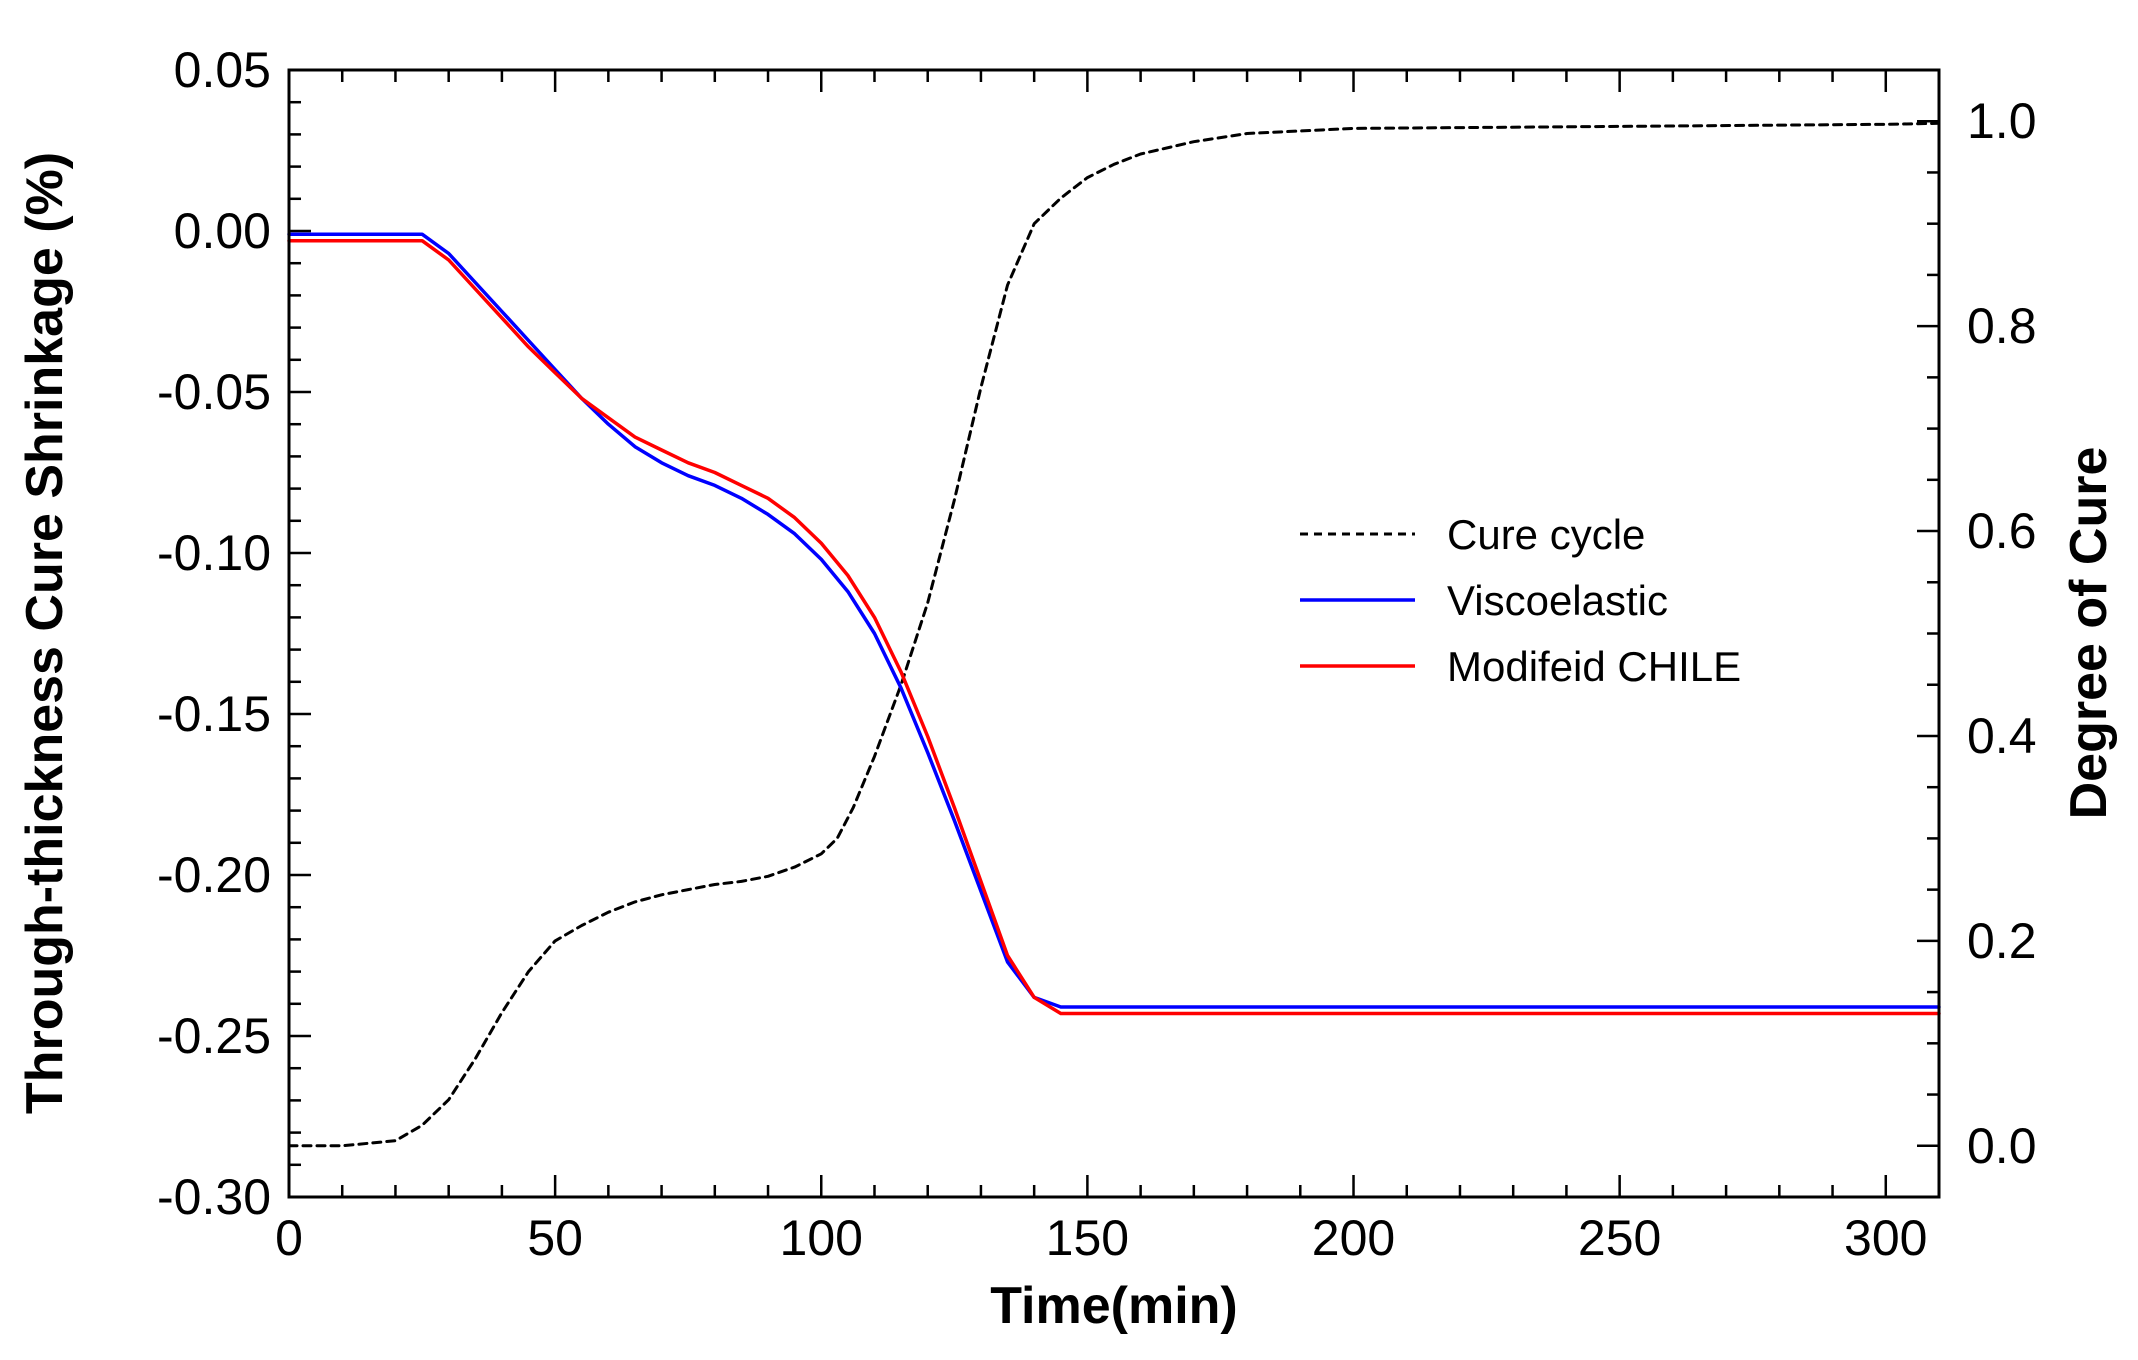  Describe the element at coordinates (1087, 1238) in the screenshot. I see `x-tick-label: 150` at that location.